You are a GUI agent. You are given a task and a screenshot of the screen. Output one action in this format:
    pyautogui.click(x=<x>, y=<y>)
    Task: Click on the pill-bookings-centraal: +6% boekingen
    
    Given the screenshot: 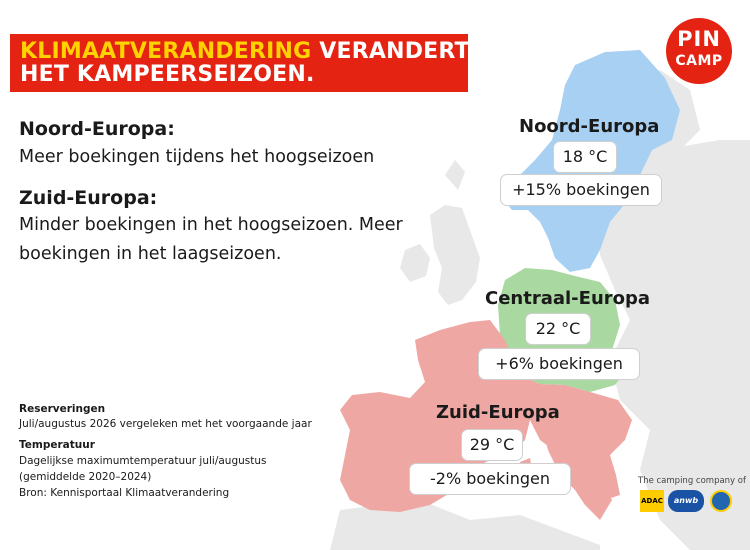 What is the action you would take?
    pyautogui.click(x=559, y=364)
    